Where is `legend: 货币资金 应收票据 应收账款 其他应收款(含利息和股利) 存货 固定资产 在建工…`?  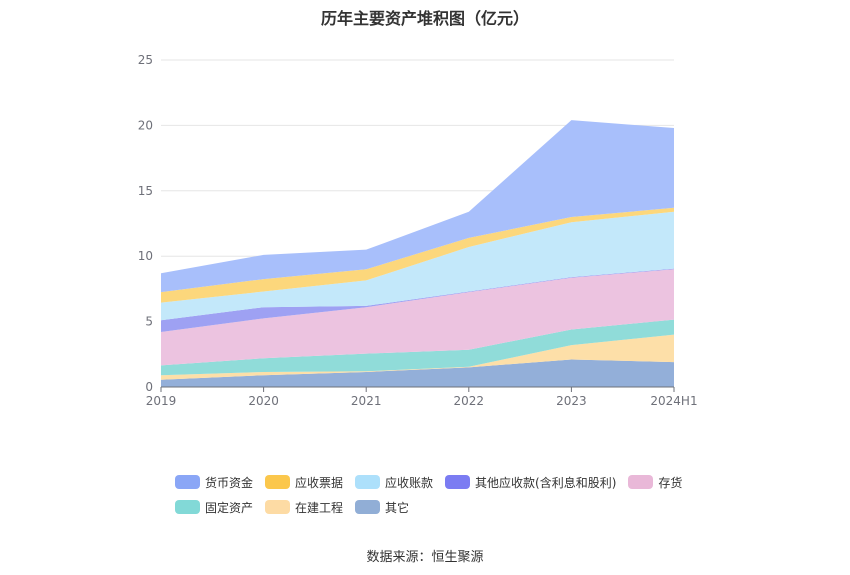 legend: 货币资金 应收票据 应收账款 其他应收款(含利息和股利) 存货 固定资产 在建工… is located at coordinates (435, 494).